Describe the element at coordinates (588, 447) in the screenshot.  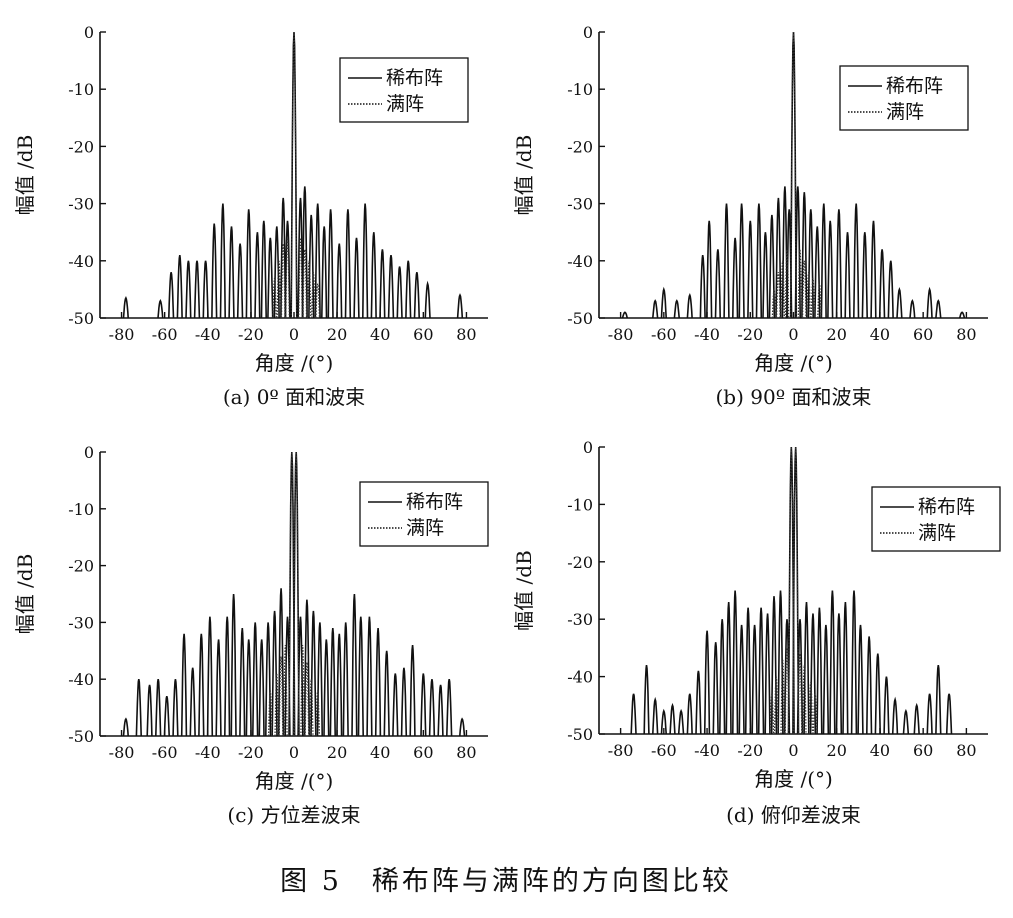
I see `y-tick-label: 0` at that location.